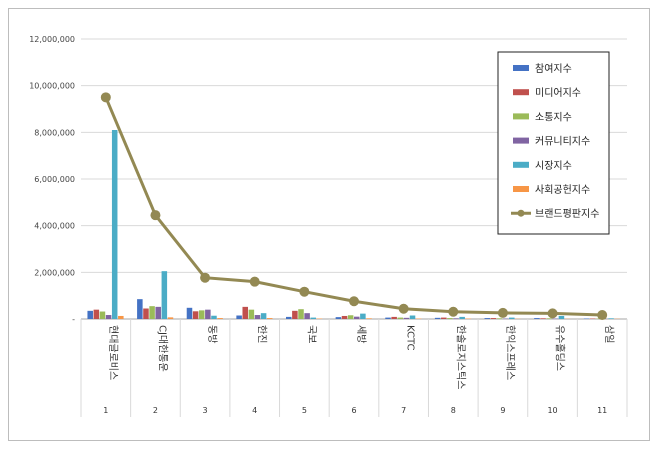  What do you see at coordinates (354, 301) in the screenshot?
I see `point-브랜드평판지수-6` at bounding box center [354, 301].